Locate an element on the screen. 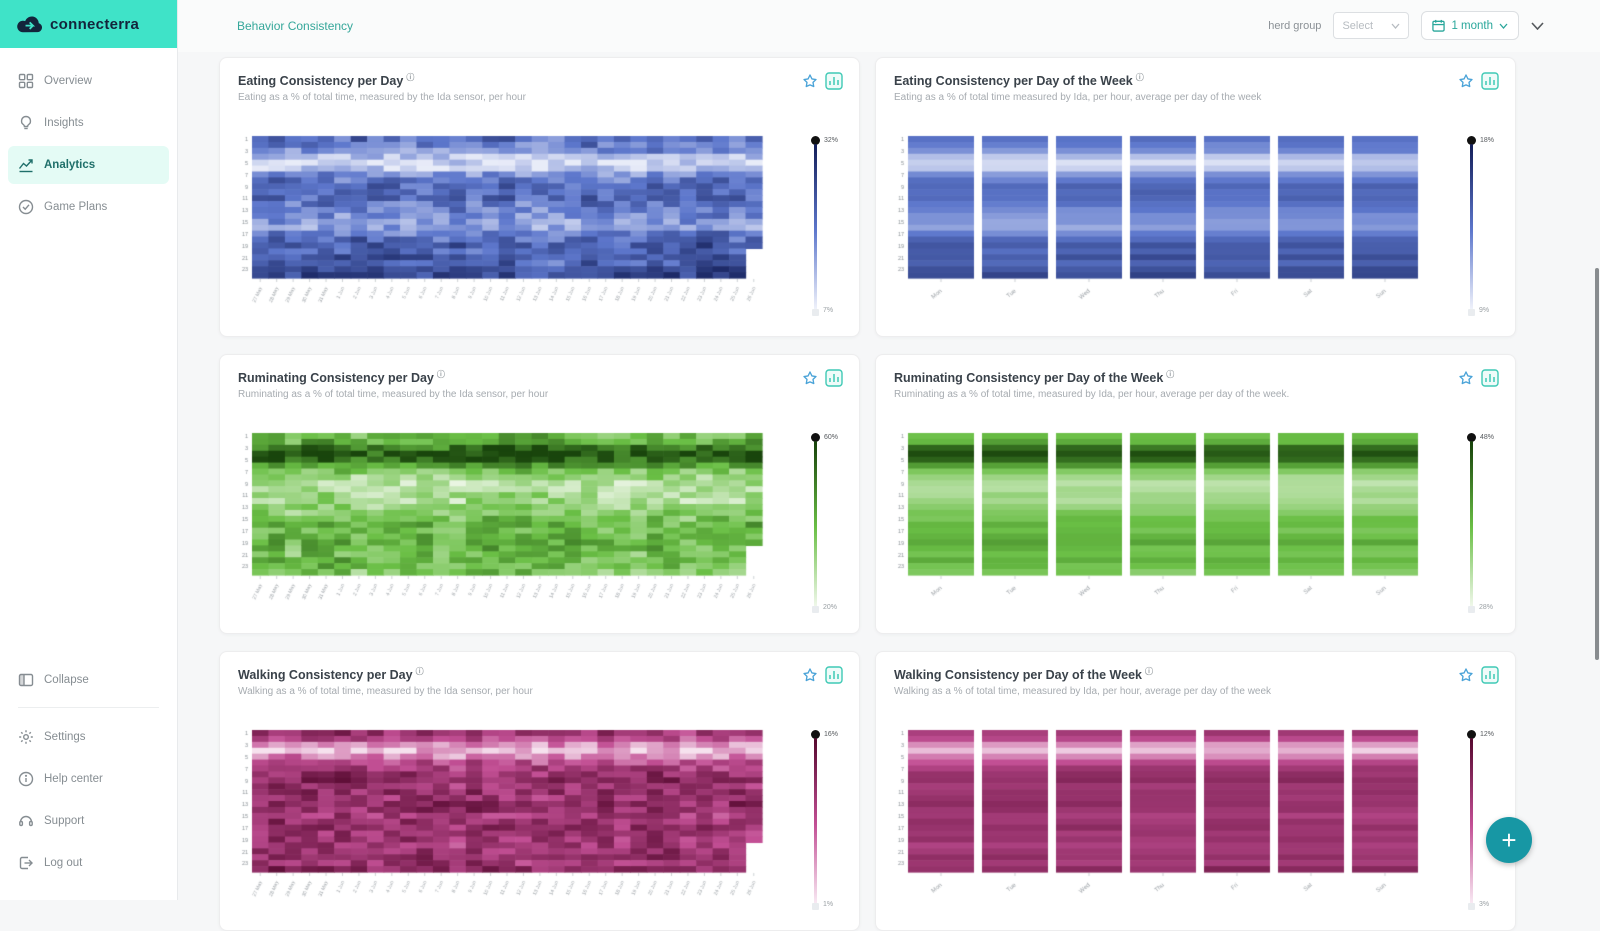  color-scale: 60% 20% is located at coordinates (833, 528).